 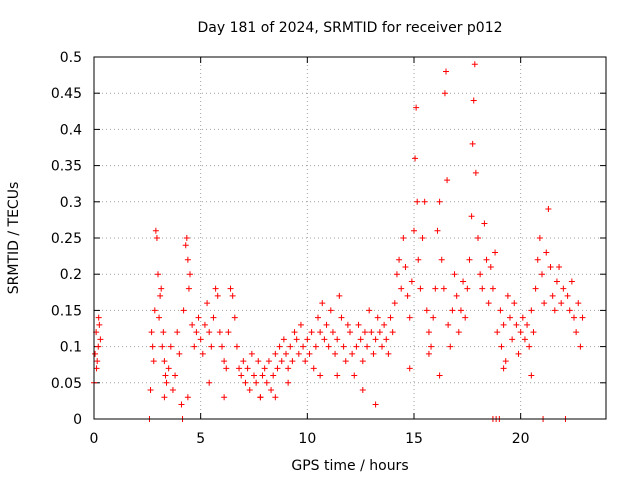 I want to click on x-tick-label: 0, so click(x=94, y=439).